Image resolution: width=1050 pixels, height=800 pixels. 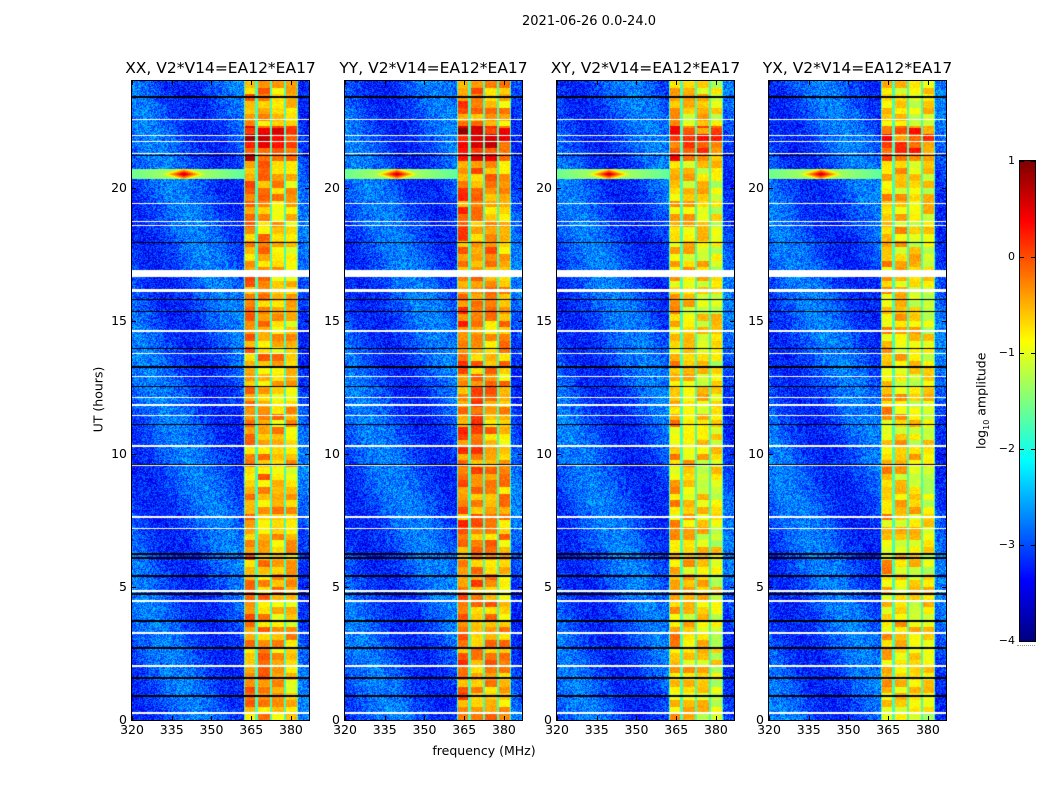 What do you see at coordinates (1011, 160) in the screenshot?
I see `colorbar-tick-label: 1` at bounding box center [1011, 160].